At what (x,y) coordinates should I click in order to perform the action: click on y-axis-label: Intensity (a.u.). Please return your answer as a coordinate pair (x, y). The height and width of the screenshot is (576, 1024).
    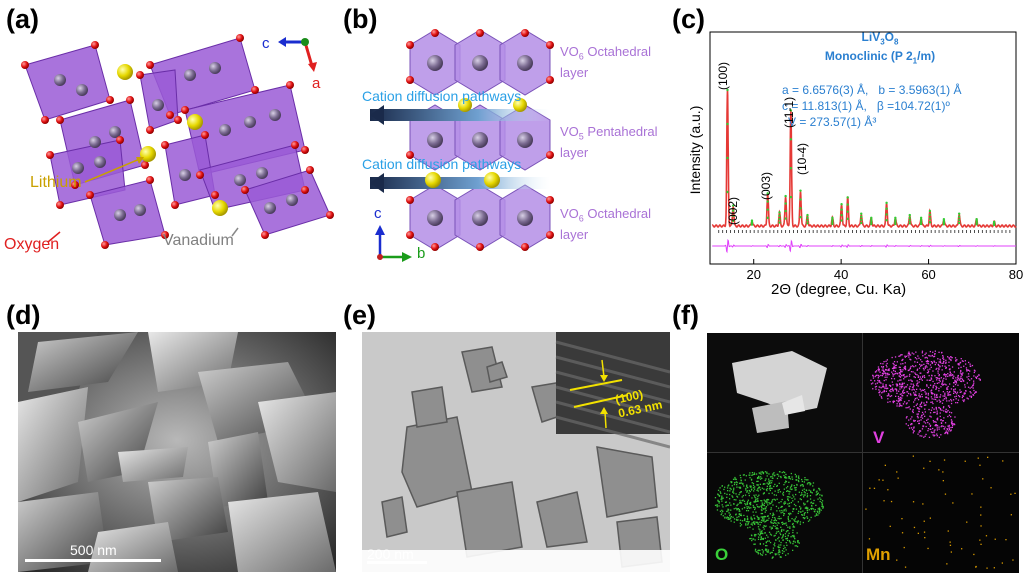
    Looking at the image, I should click on (695, 150).